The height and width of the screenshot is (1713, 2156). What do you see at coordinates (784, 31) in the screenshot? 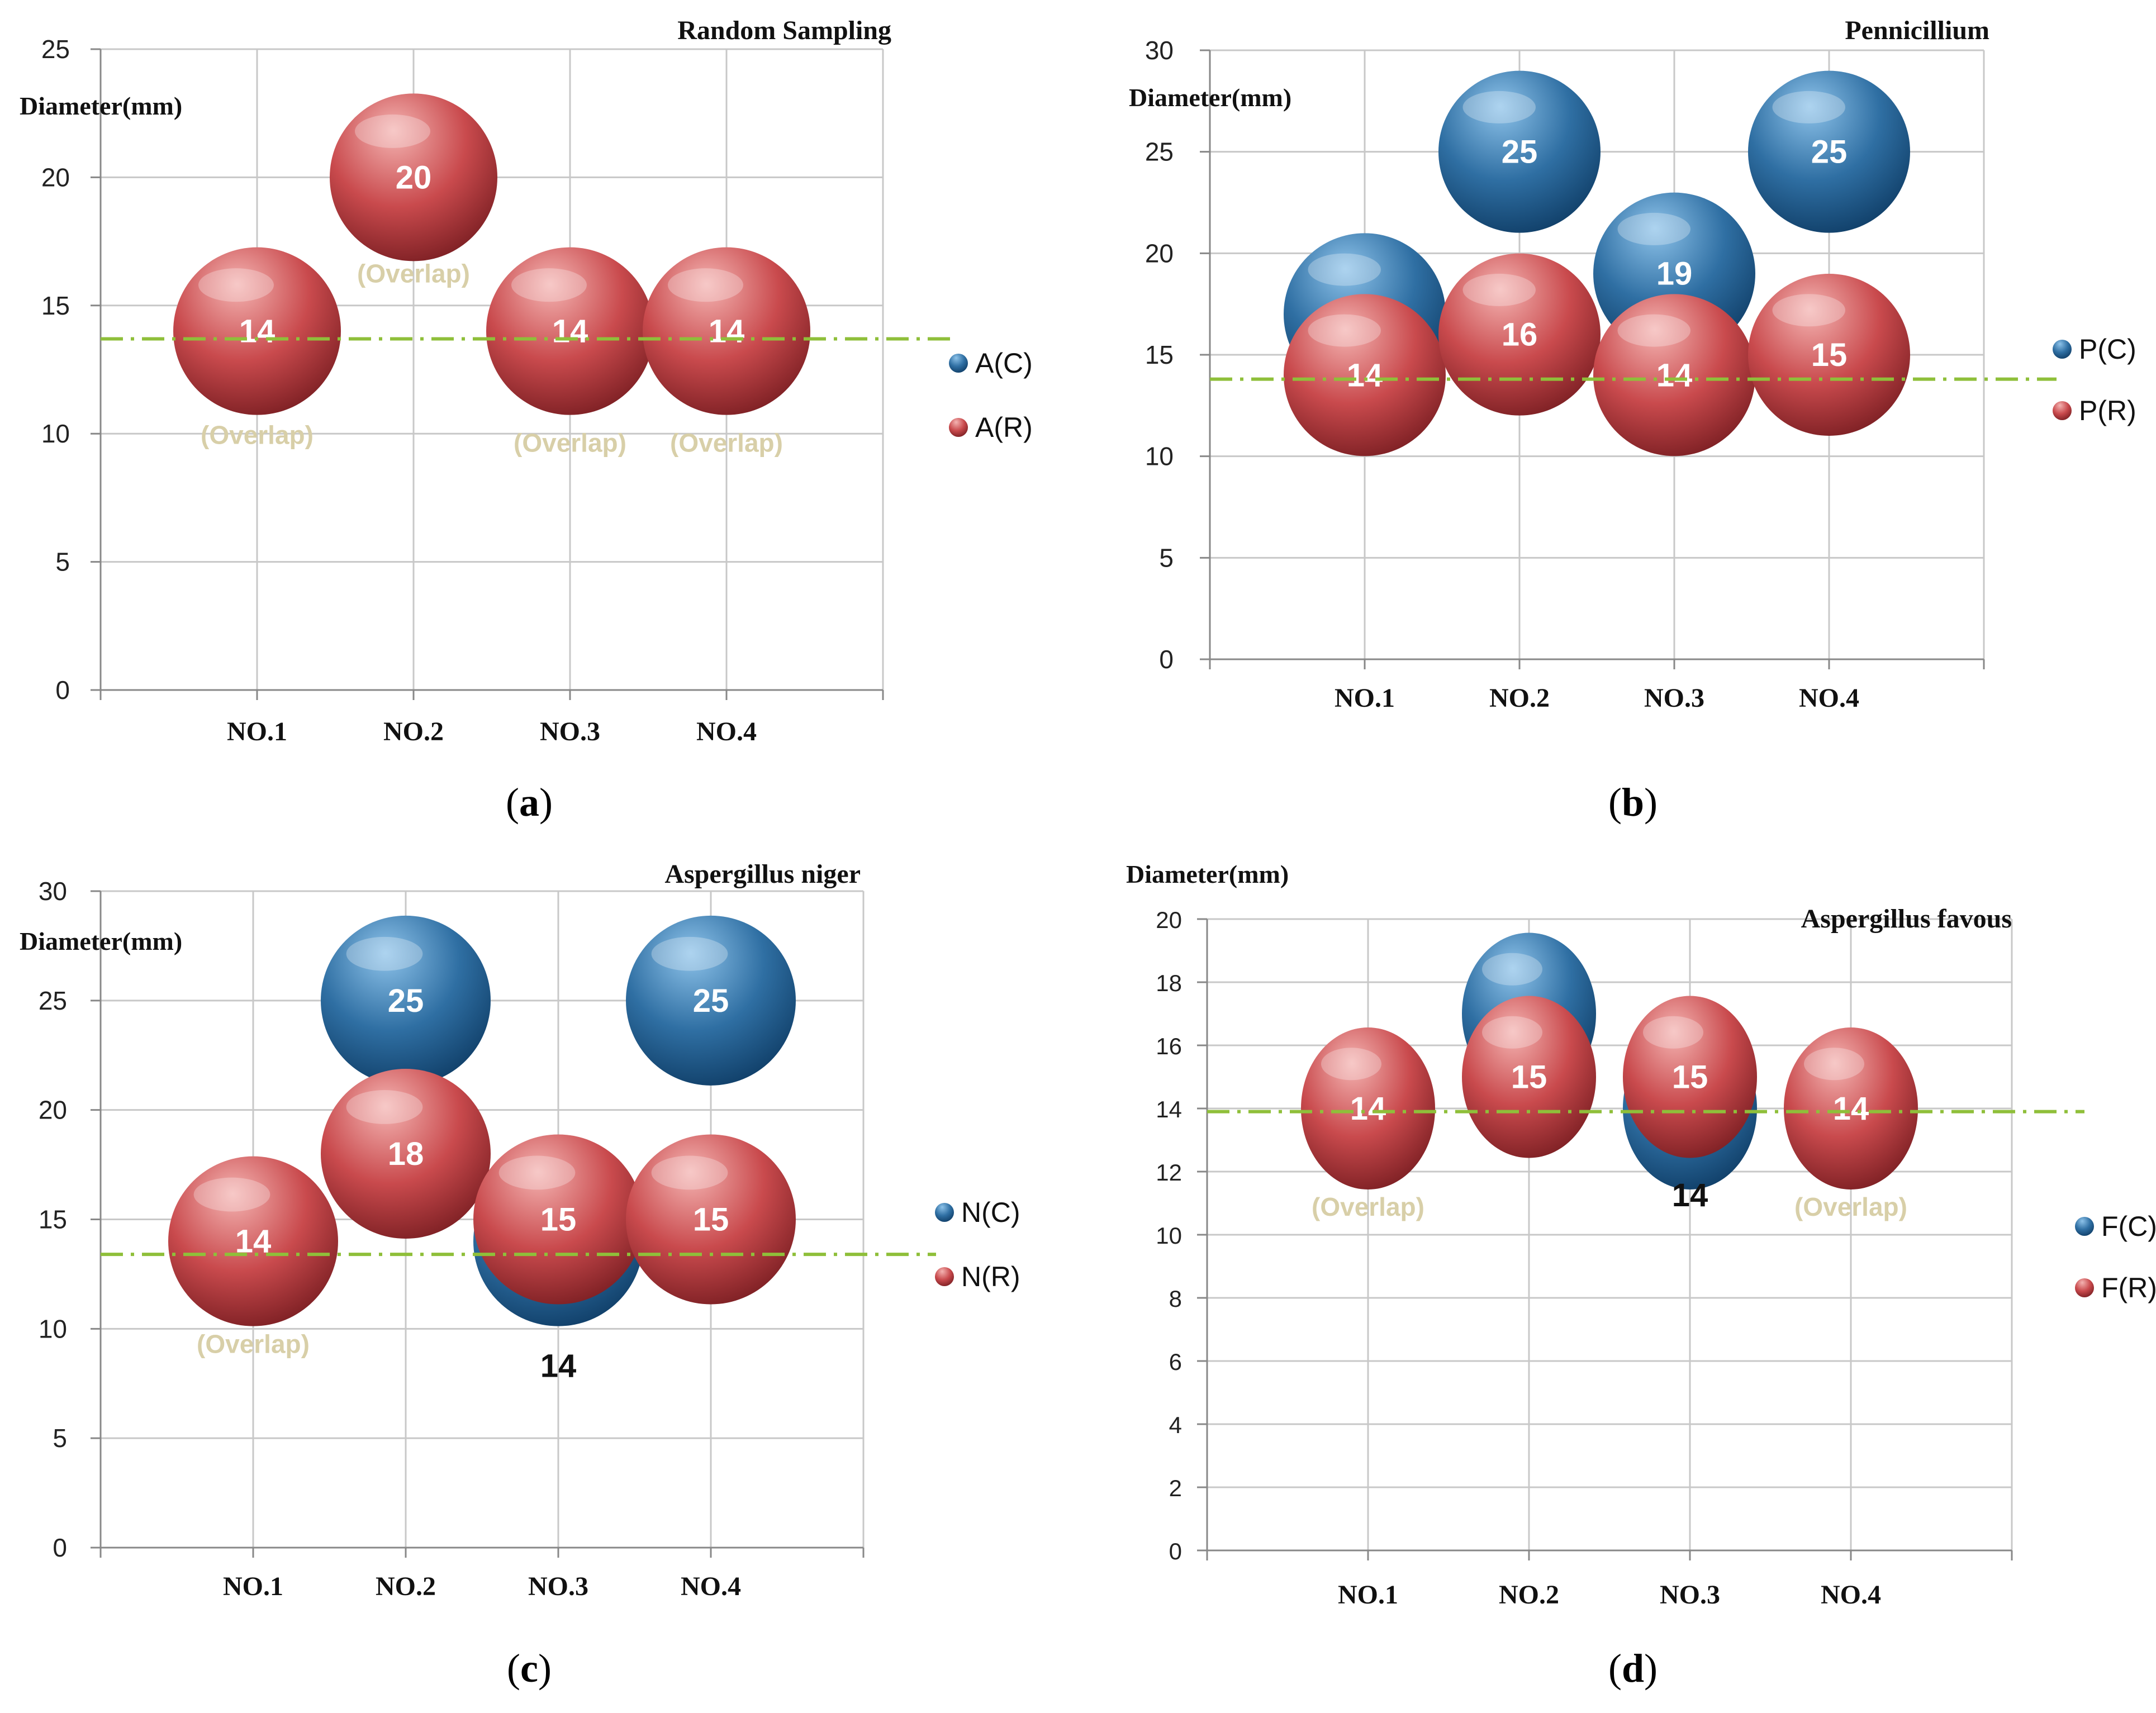
I see `chart-title: Random Sampling` at bounding box center [784, 31].